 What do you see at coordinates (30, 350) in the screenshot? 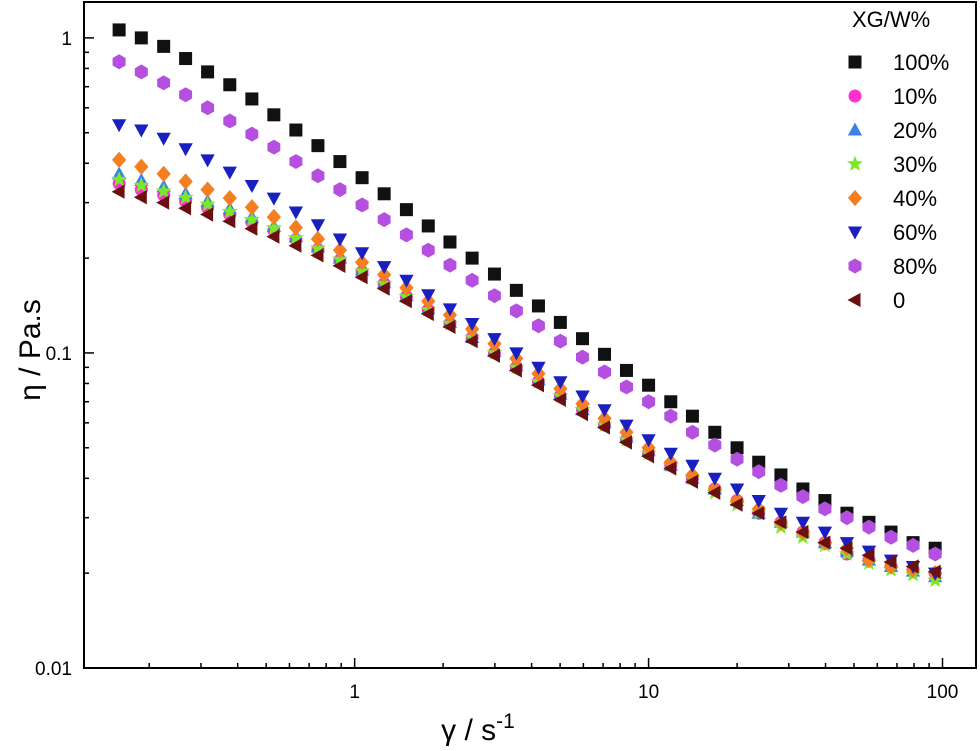
I see `y-axis-title: η / Pa.s` at bounding box center [30, 350].